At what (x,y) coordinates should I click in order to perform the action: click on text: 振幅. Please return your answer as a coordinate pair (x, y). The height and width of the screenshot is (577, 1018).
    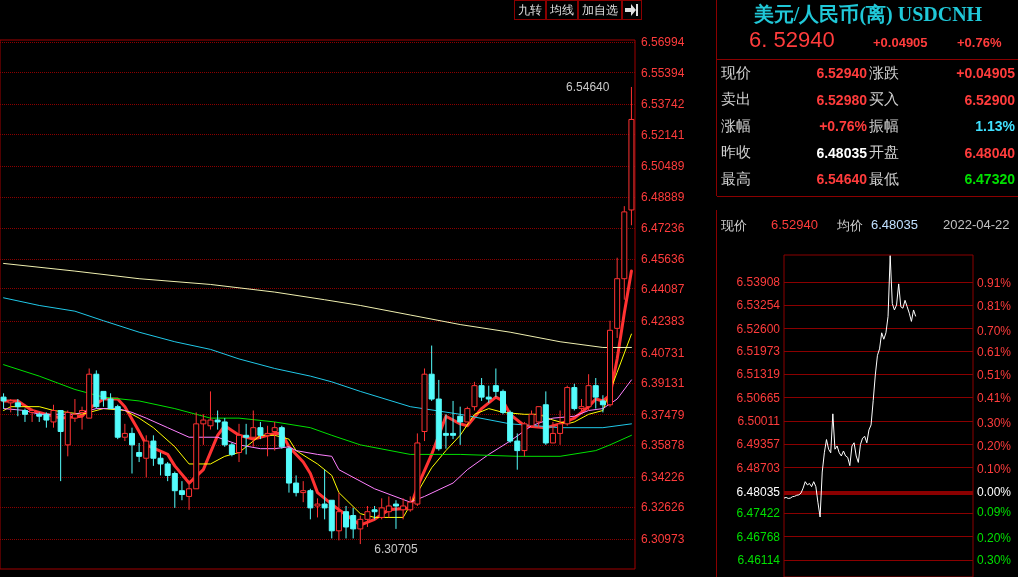
    Looking at the image, I should click on (884, 126).